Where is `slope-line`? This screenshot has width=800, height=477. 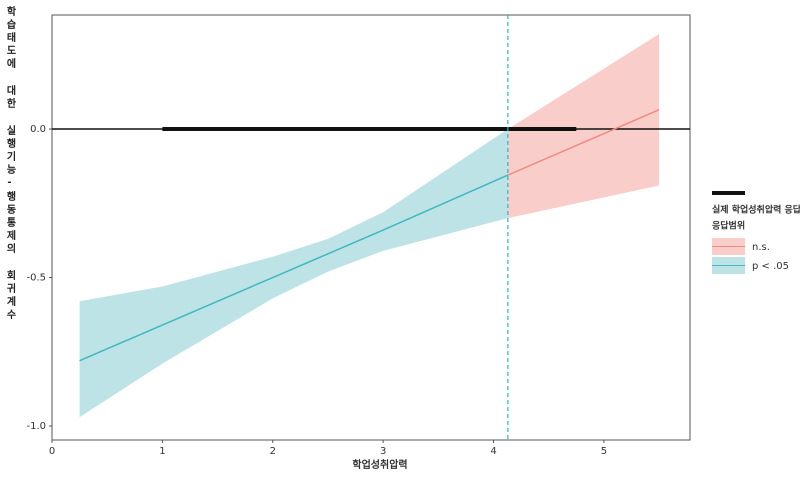
slope-line is located at coordinates (583, 142).